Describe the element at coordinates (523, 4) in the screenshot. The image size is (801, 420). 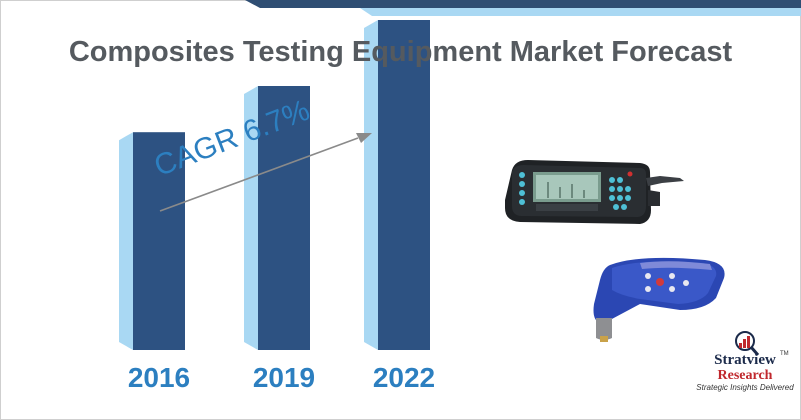
I see `header-band-dark` at that location.